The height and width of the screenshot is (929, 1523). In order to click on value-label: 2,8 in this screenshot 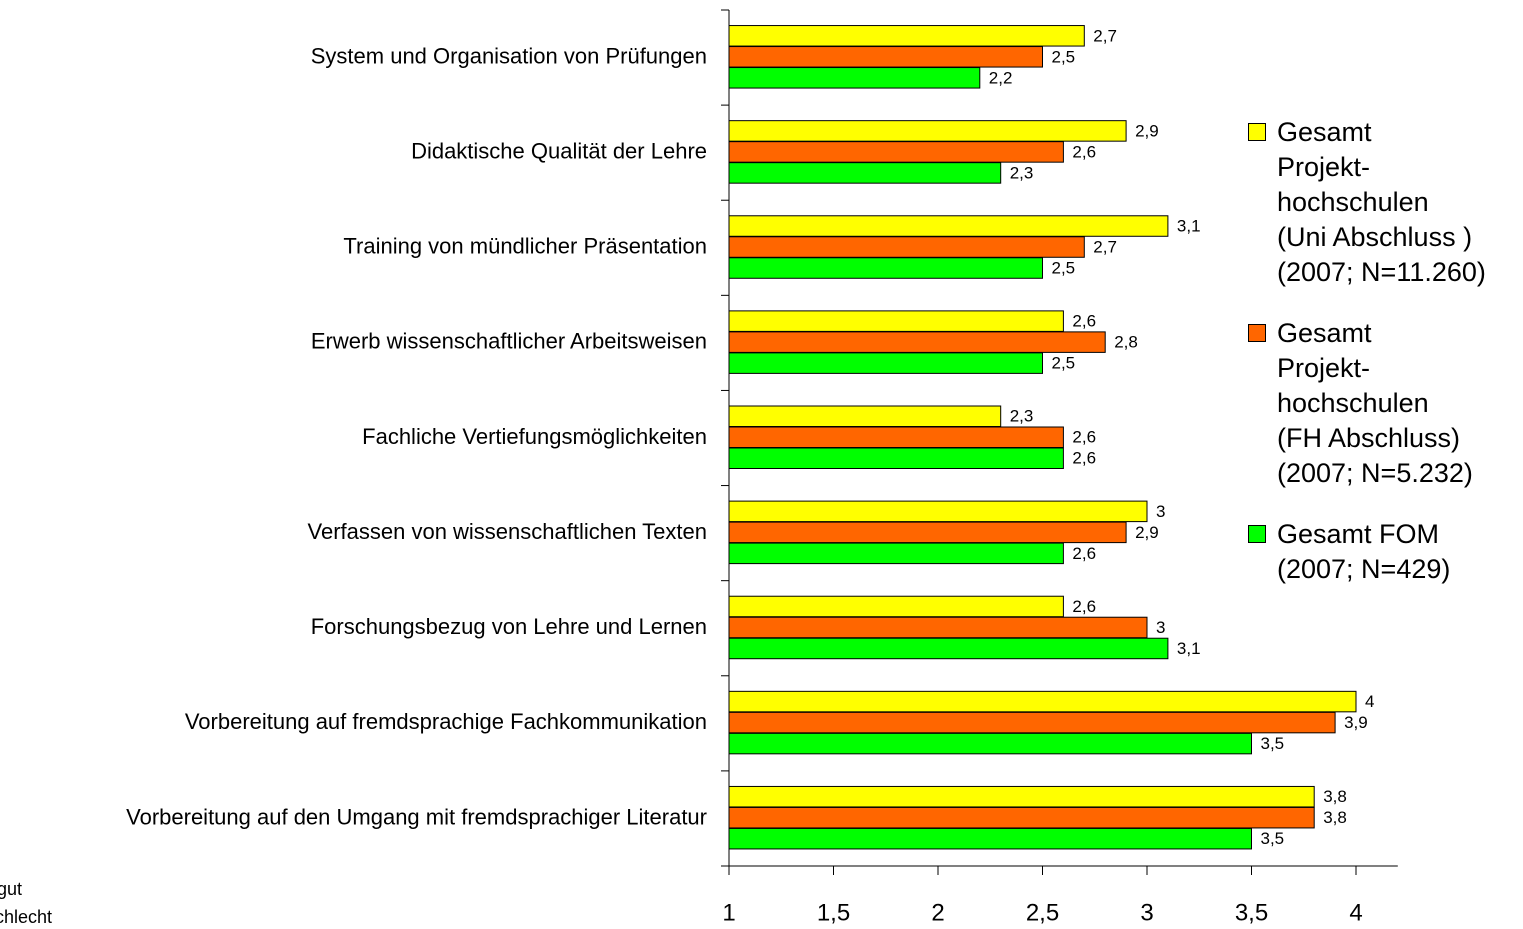, I will do `click(1126, 342)`.